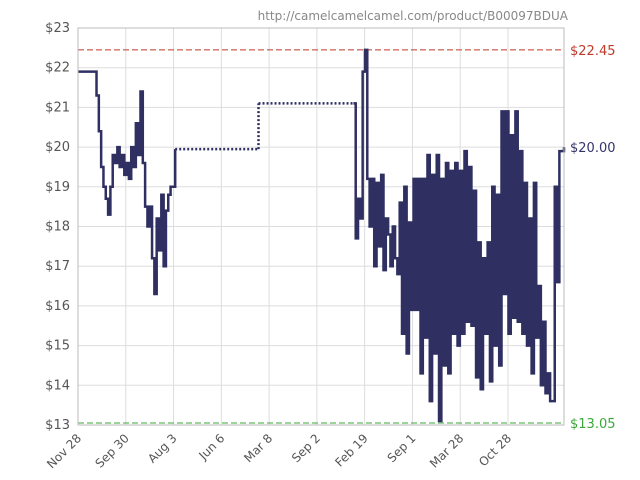 This screenshot has height=480, width=640. What do you see at coordinates (57, 147) in the screenshot?
I see `y-tick-label: $20` at bounding box center [57, 147].